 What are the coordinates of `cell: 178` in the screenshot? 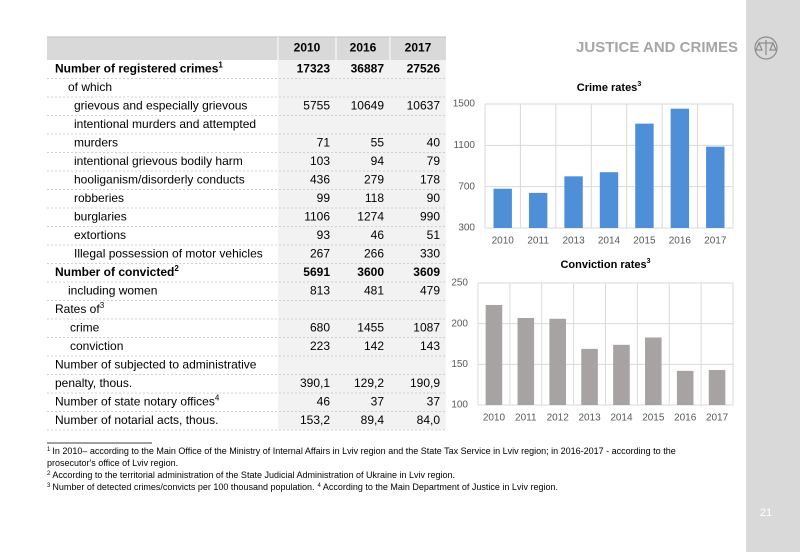 It's located at (430, 179).